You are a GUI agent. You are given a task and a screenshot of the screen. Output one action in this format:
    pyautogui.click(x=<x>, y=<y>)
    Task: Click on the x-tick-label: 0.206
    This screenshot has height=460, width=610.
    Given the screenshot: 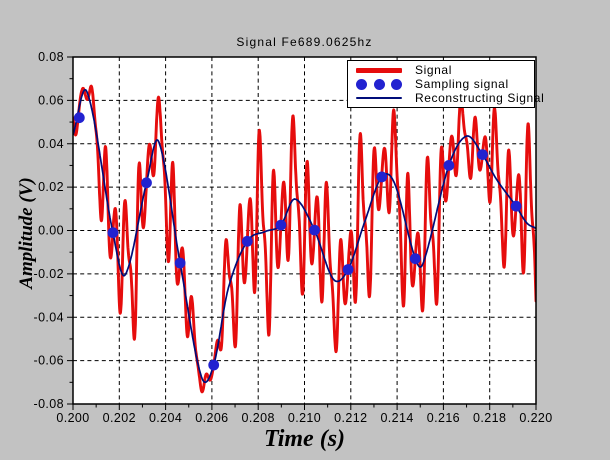 What is the action you would take?
    pyautogui.click(x=211, y=418)
    